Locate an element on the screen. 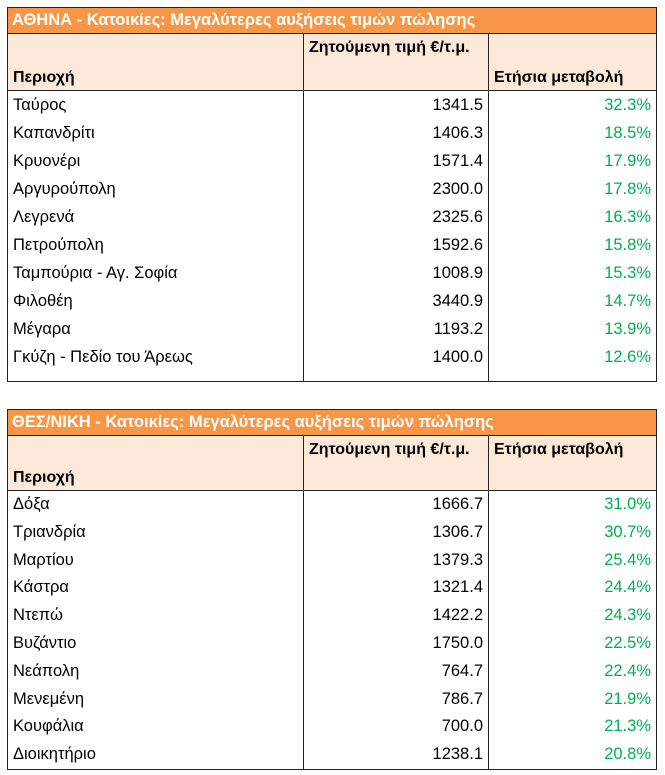  area-cell: Διοικητήριο is located at coordinates (156, 755).